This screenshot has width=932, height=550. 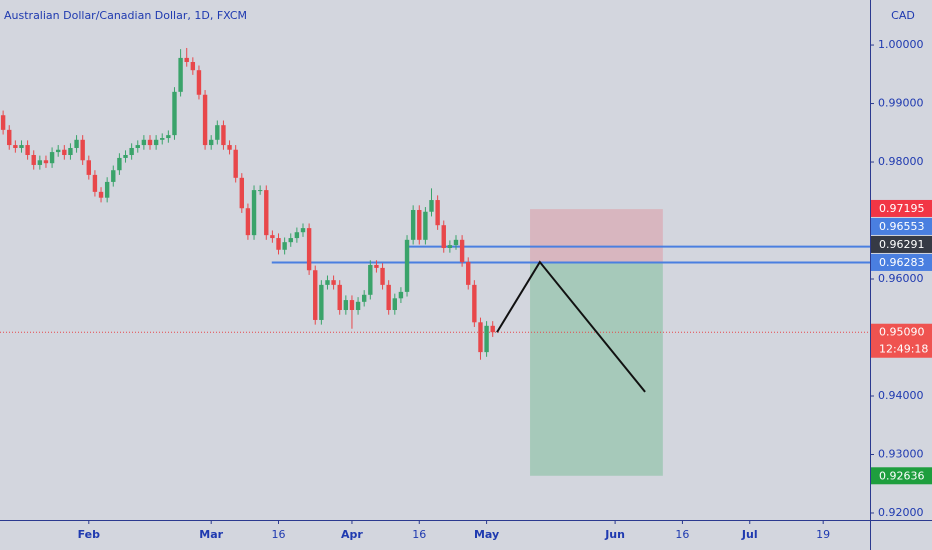 I want to click on y-tick-label: 0.96000, so click(x=901, y=278).